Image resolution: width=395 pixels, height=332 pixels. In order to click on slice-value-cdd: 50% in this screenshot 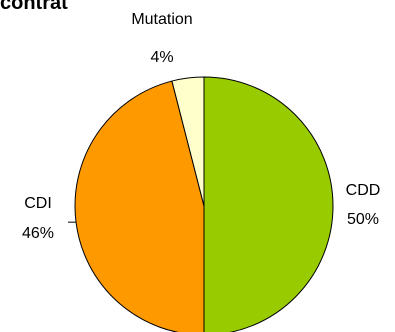, I will do `click(363, 219)`.